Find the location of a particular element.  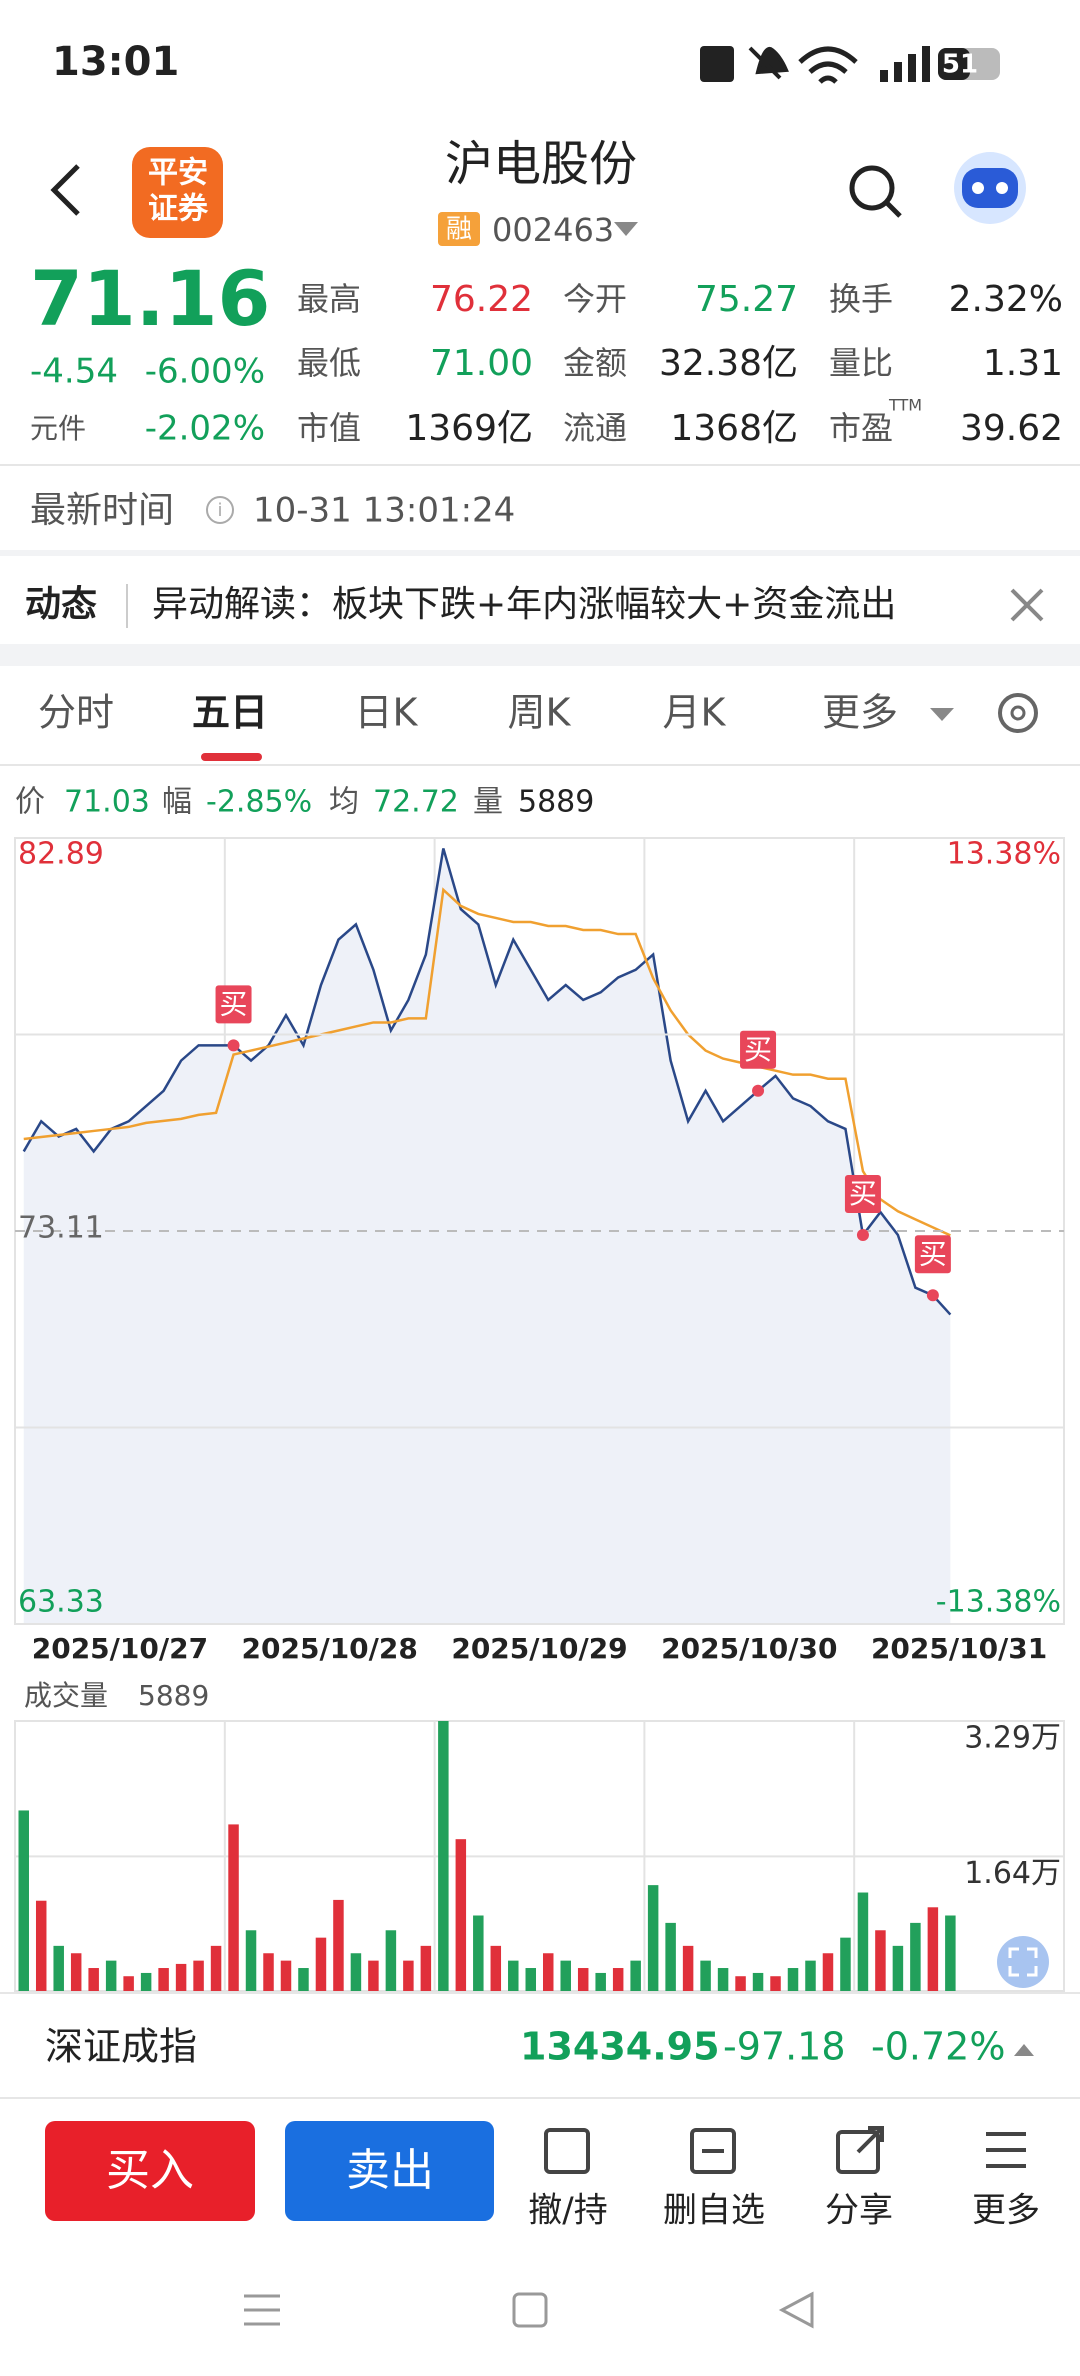

average-line is located at coordinates (487, 1062).